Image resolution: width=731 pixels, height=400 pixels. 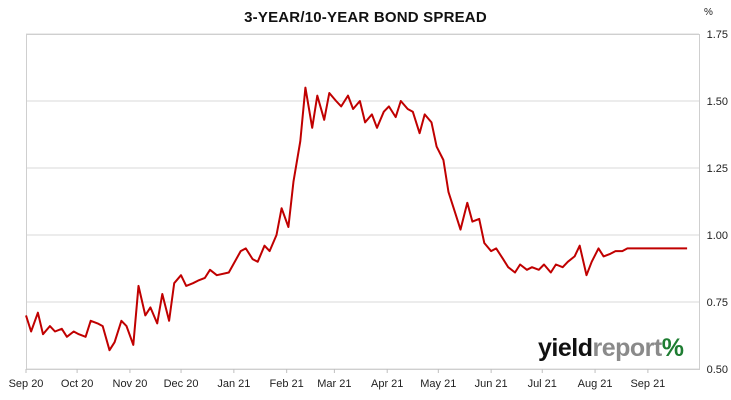 I want to click on x-tick-label: Mar 21, so click(x=334, y=384).